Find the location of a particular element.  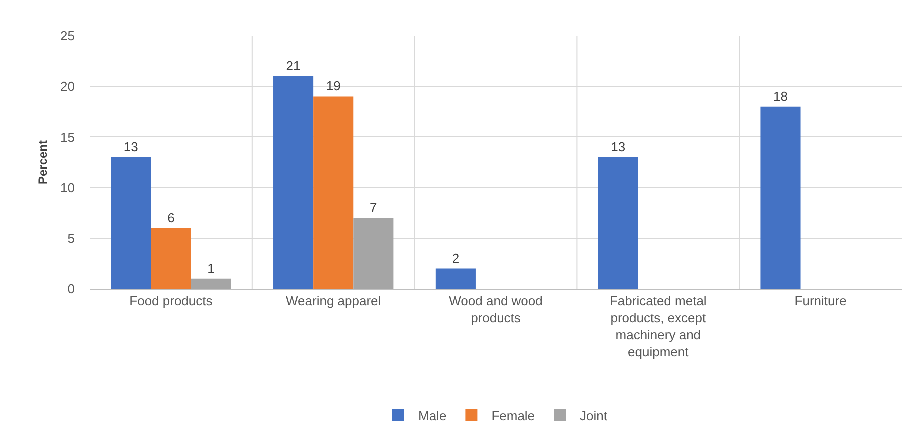

y-tick-label: 0 is located at coordinates (71, 289).